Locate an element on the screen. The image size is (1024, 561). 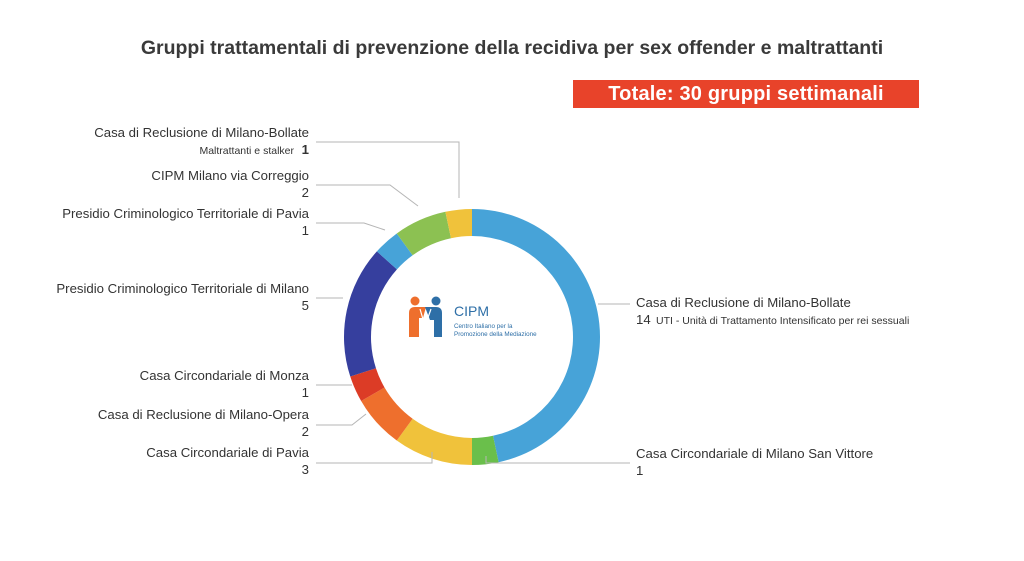
slice-label-name: Casa Circondariale di Pavia is located at coordinates (227, 452).